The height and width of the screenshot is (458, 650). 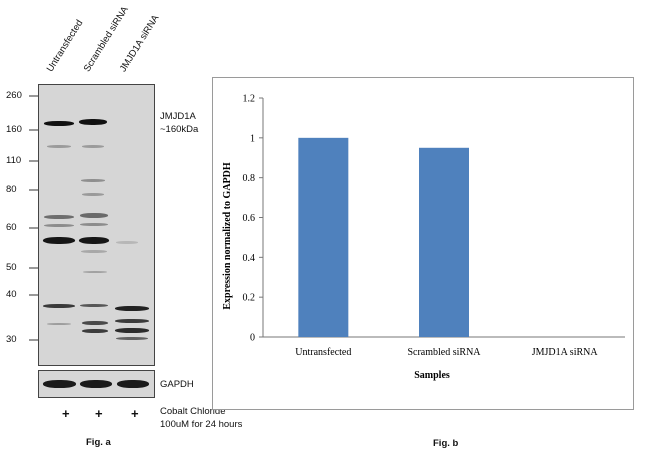 I want to click on lane-label-untransfected: Untransfected, so click(x=65, y=46).